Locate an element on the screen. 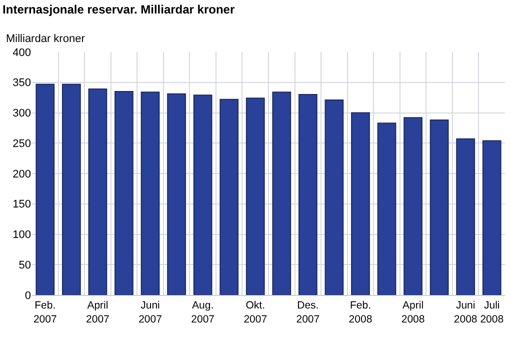  y-tick-label: 350 is located at coordinates (21, 83).